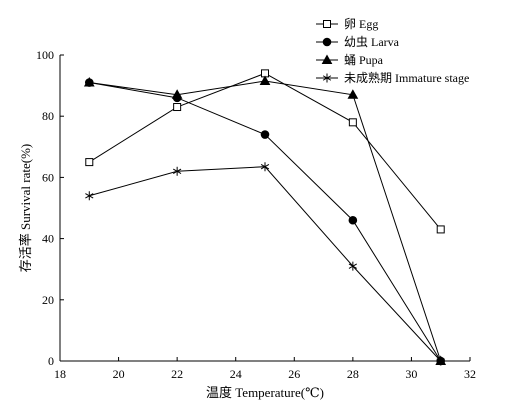 The image size is (506, 405). I want to click on legend-item: 幼虫 Larva, so click(358, 42).